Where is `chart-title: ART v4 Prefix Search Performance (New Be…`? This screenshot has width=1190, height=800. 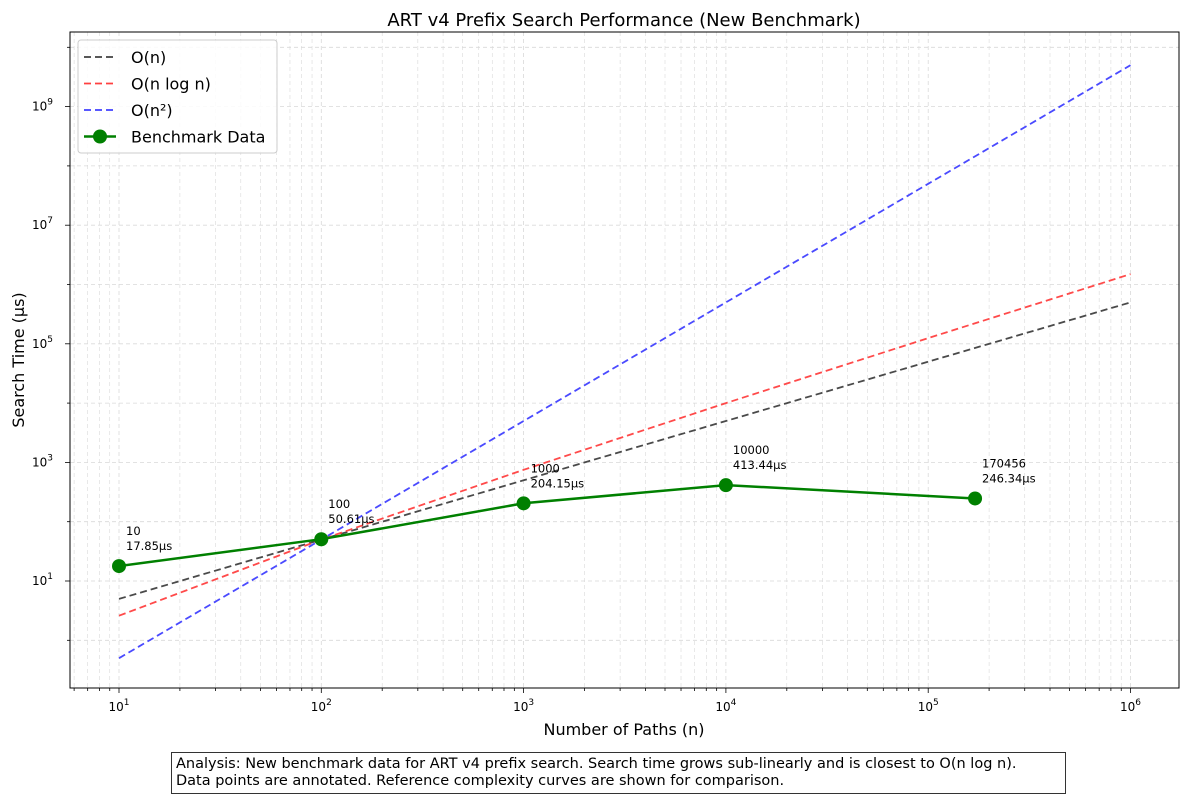
chart-title: ART v4 Prefix Search Performance (New Be… is located at coordinates (623, 20).